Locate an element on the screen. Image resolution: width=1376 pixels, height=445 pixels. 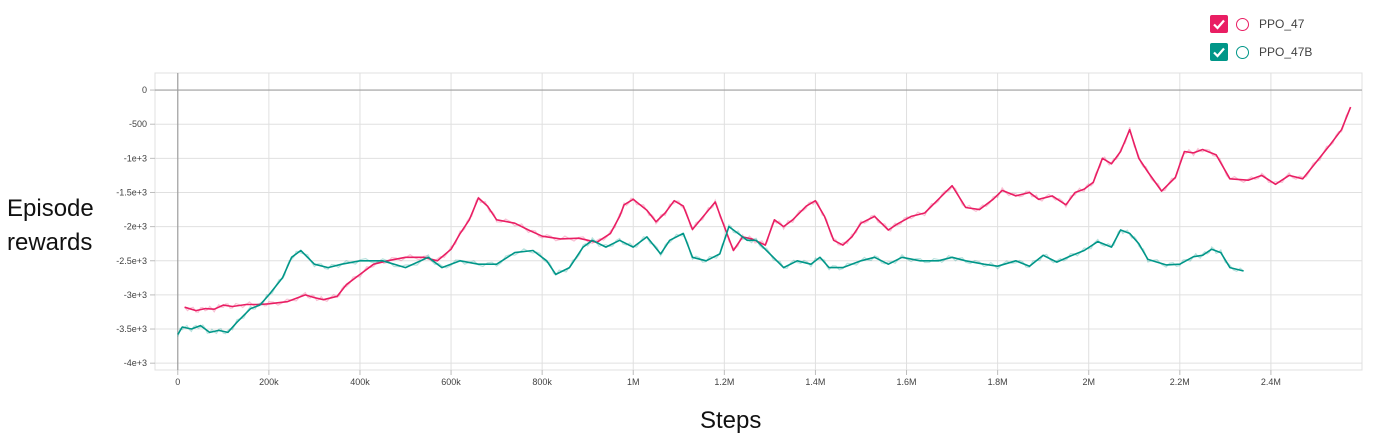
legend: PPO_47 PPO_47B is located at coordinates (1261, 38).